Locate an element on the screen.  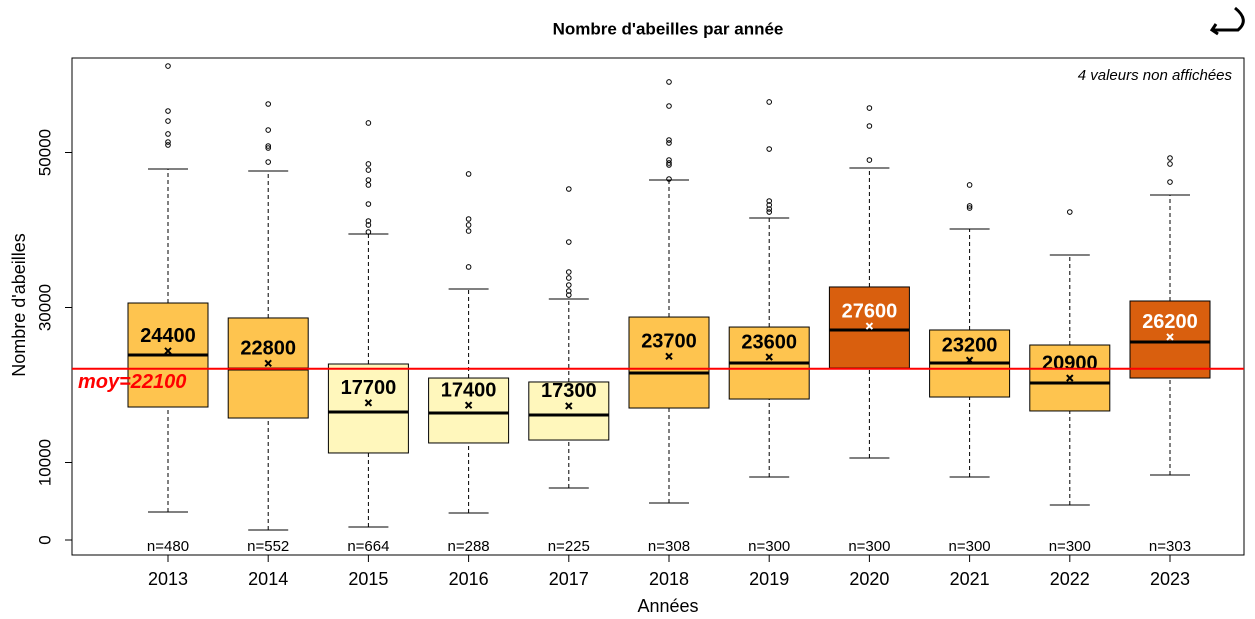
y-tick-label: 30000 is located at coordinates (44, 307).